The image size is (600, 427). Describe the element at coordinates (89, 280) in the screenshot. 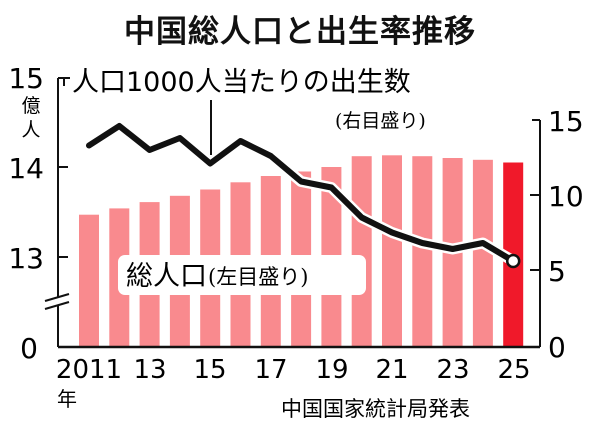

I see `bar-2011` at that location.